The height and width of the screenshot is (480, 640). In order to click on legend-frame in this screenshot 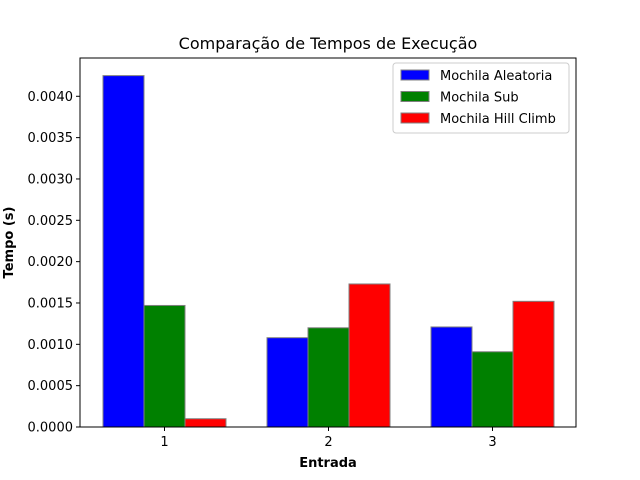, I will do `click(481, 98)`.